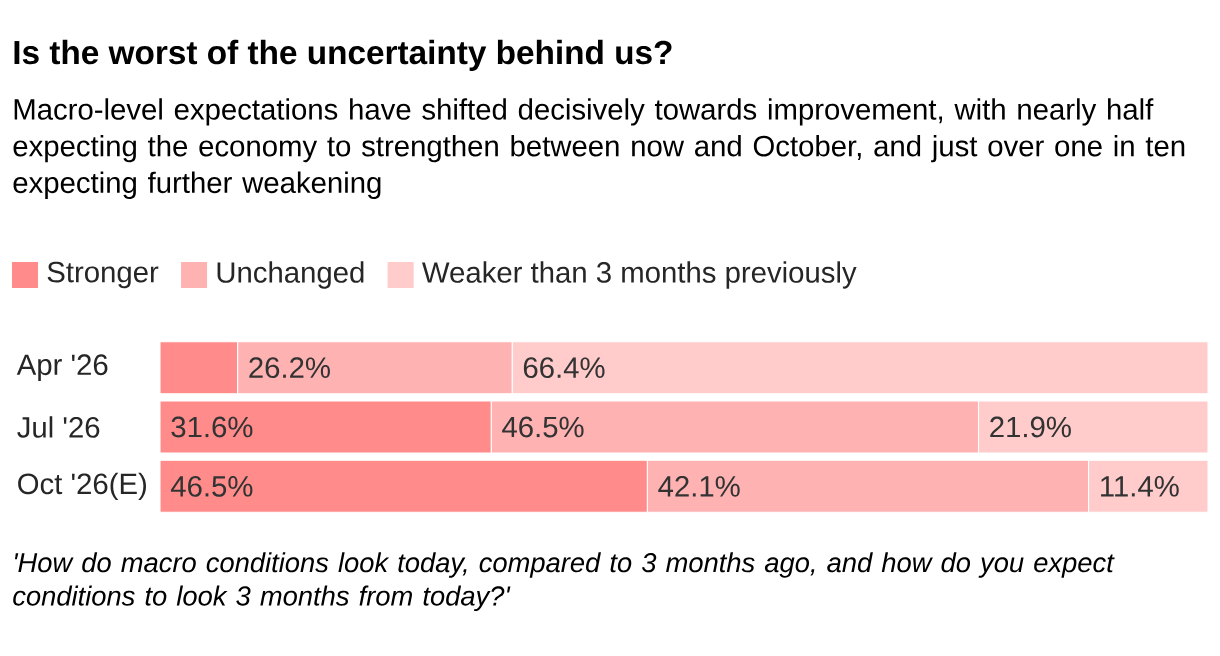 The height and width of the screenshot is (656, 1220). I want to click on text: 'How do macro conditions look today, compared to 3 months ago, and how do you expect conditions to look 3 months from today?', so click(564, 582).